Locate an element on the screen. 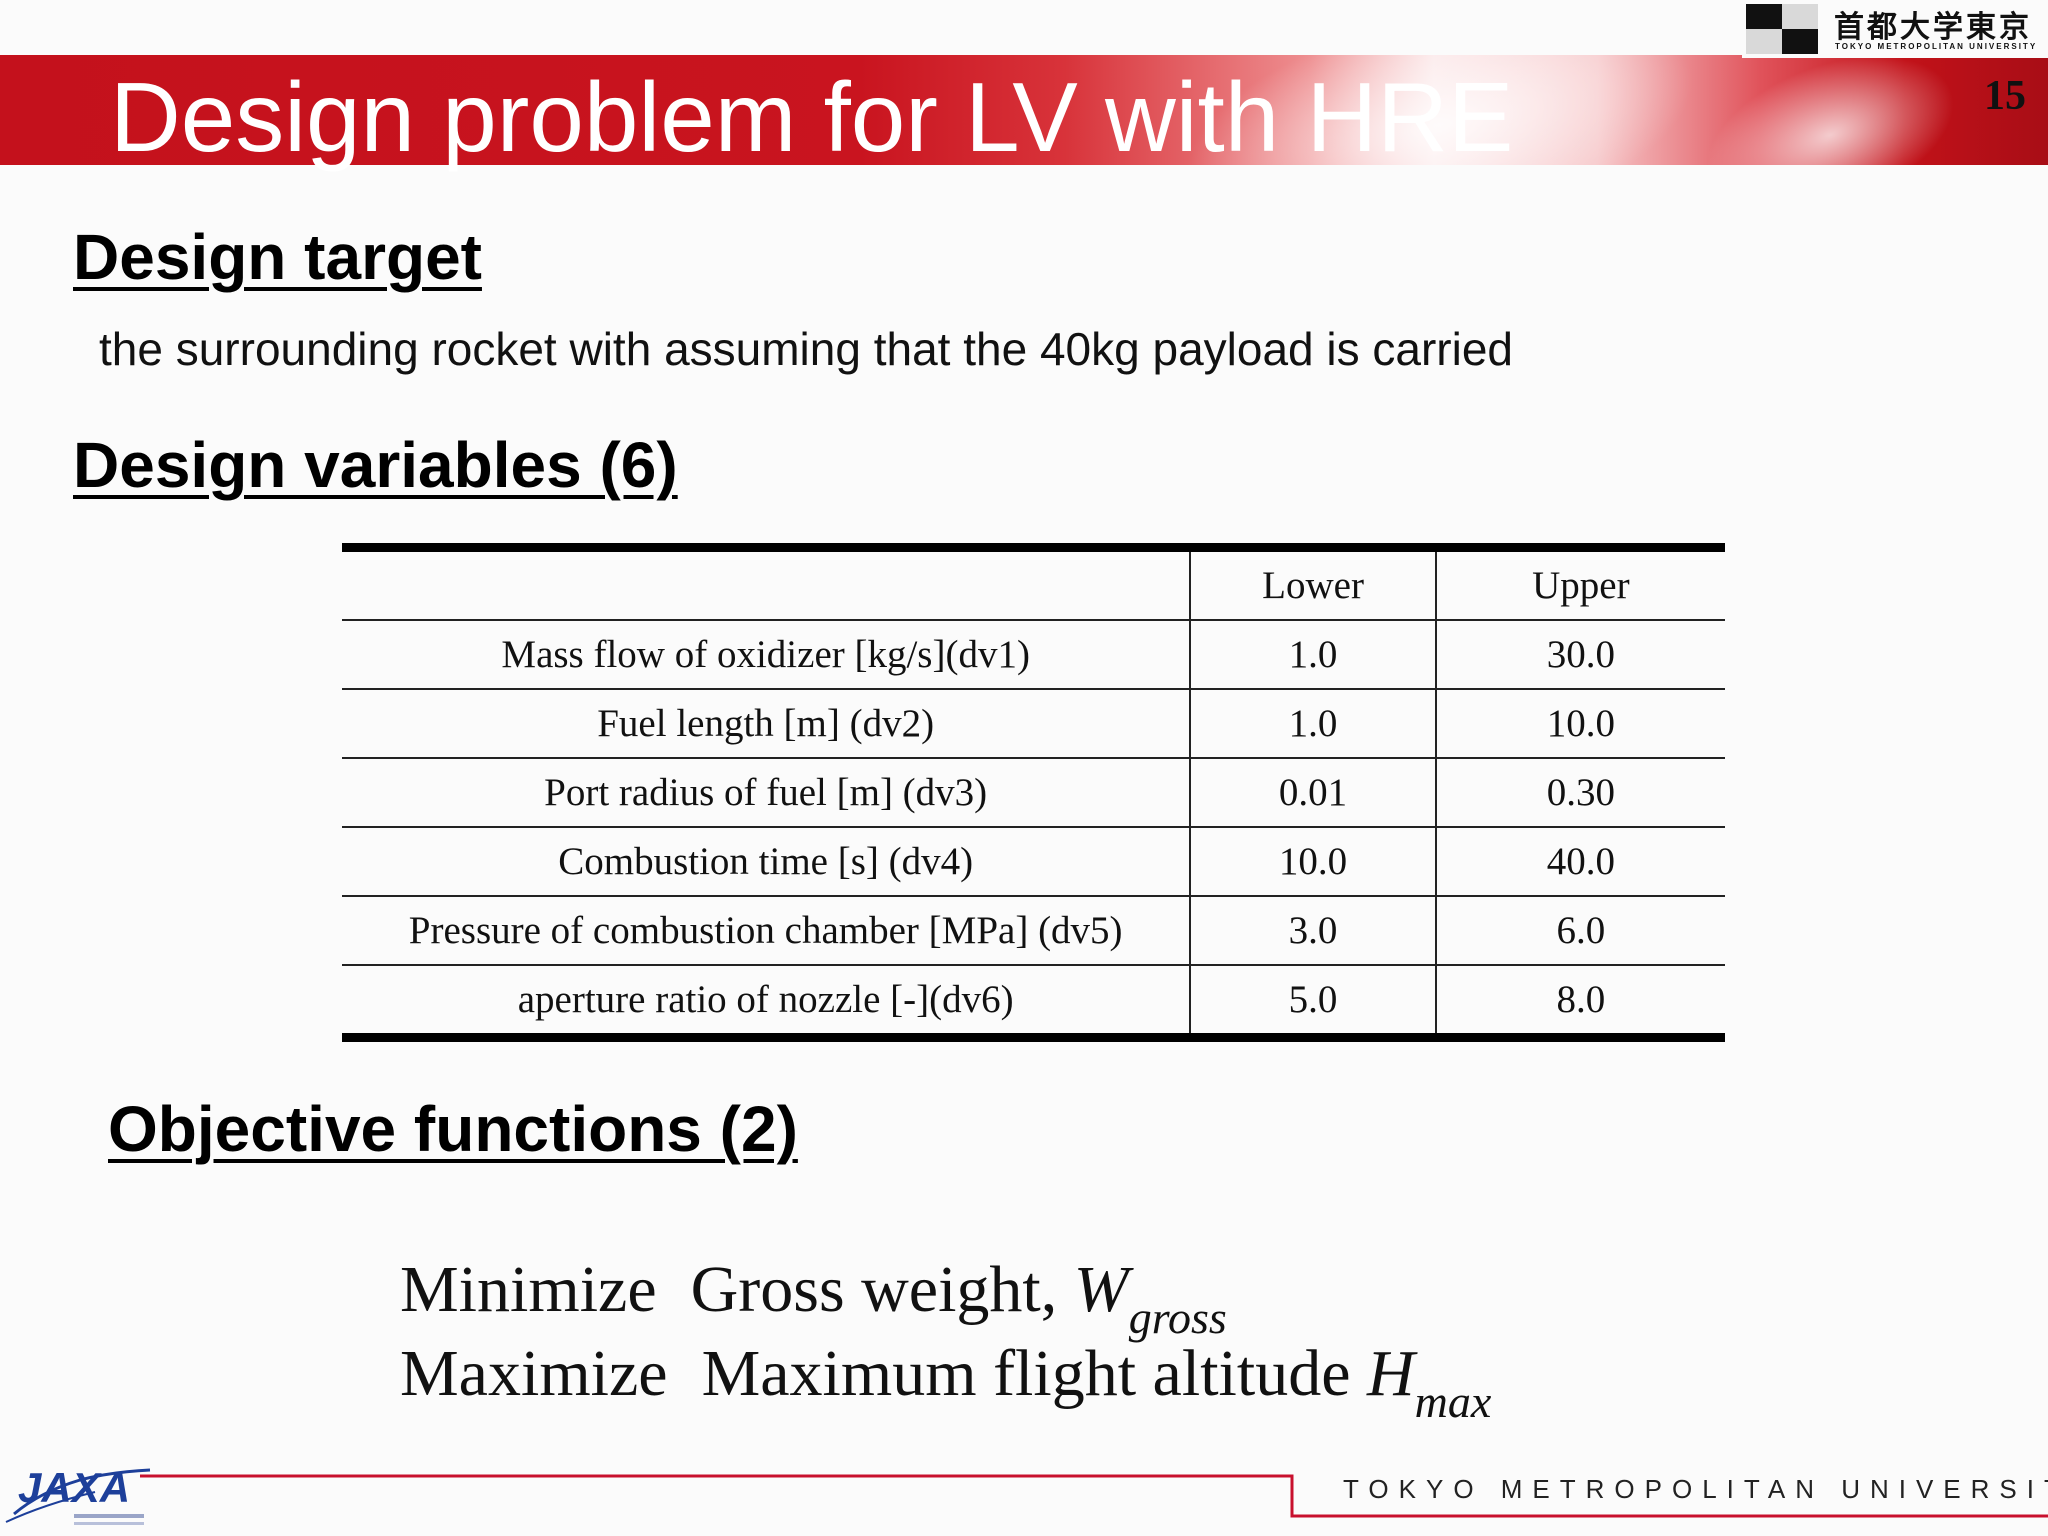  tmu-mark-icon is located at coordinates (1782, 29).